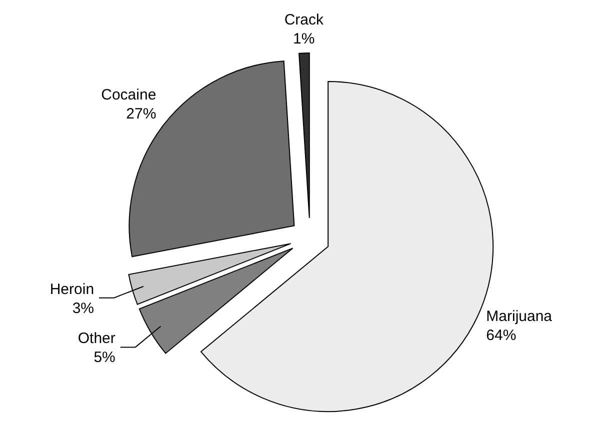  Describe the element at coordinates (501, 335) in the screenshot. I see `data-label: 64%` at that location.